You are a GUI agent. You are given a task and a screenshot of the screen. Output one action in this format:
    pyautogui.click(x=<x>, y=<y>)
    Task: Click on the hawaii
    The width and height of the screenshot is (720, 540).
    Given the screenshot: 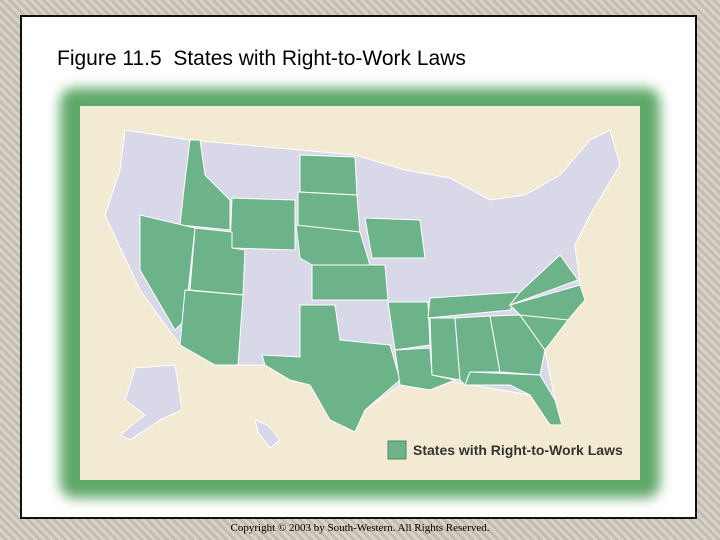 What is the action you would take?
    pyautogui.click(x=267, y=434)
    